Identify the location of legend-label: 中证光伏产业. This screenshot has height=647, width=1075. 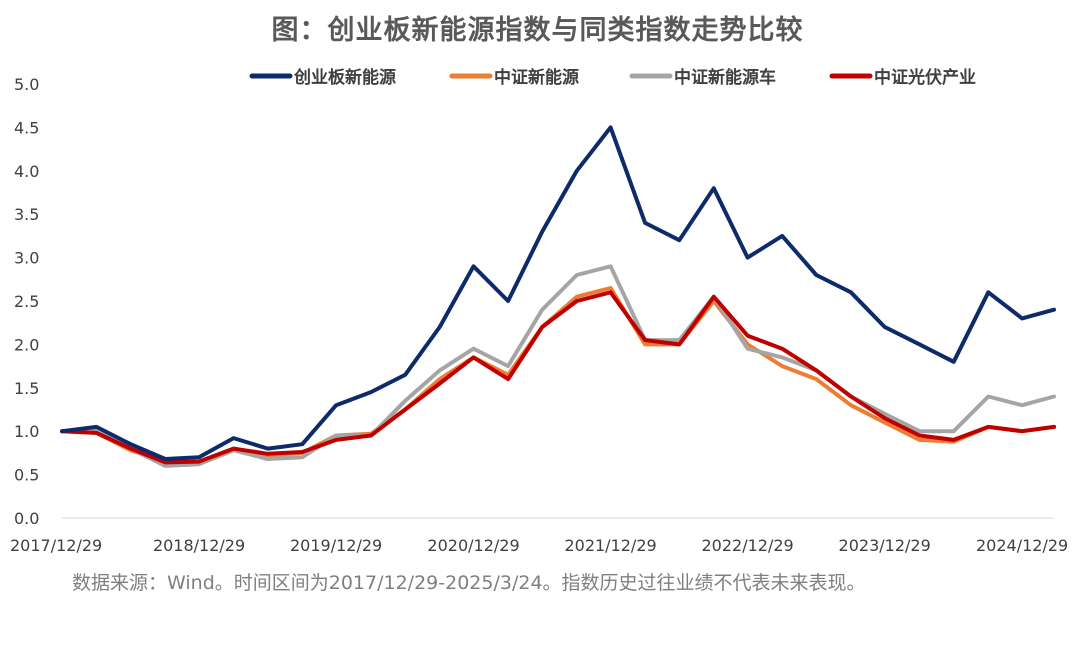
(925, 77).